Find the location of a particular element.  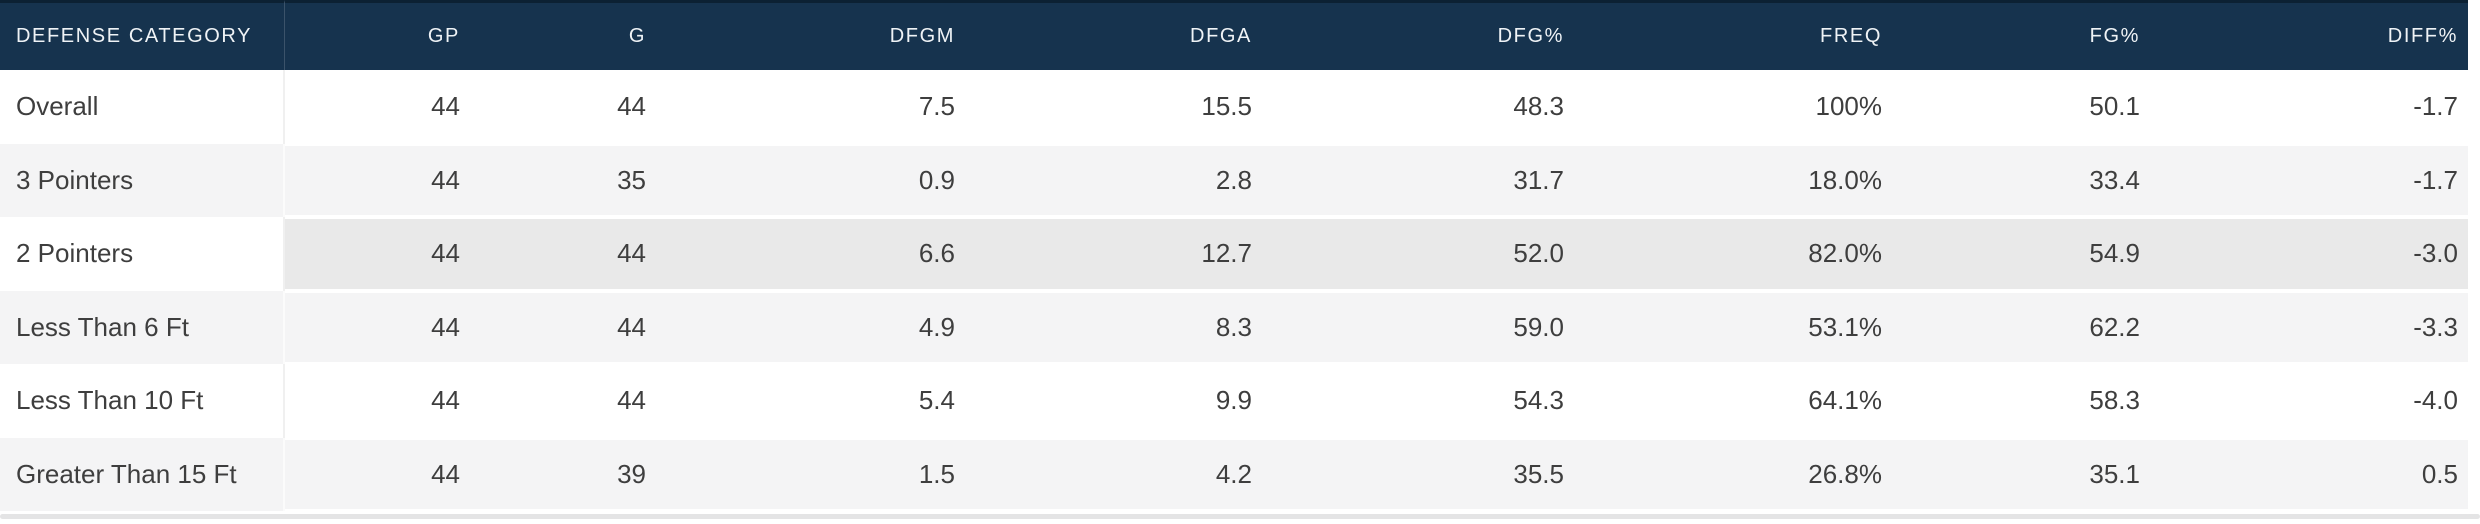

column-header-g: G is located at coordinates (563, 35).